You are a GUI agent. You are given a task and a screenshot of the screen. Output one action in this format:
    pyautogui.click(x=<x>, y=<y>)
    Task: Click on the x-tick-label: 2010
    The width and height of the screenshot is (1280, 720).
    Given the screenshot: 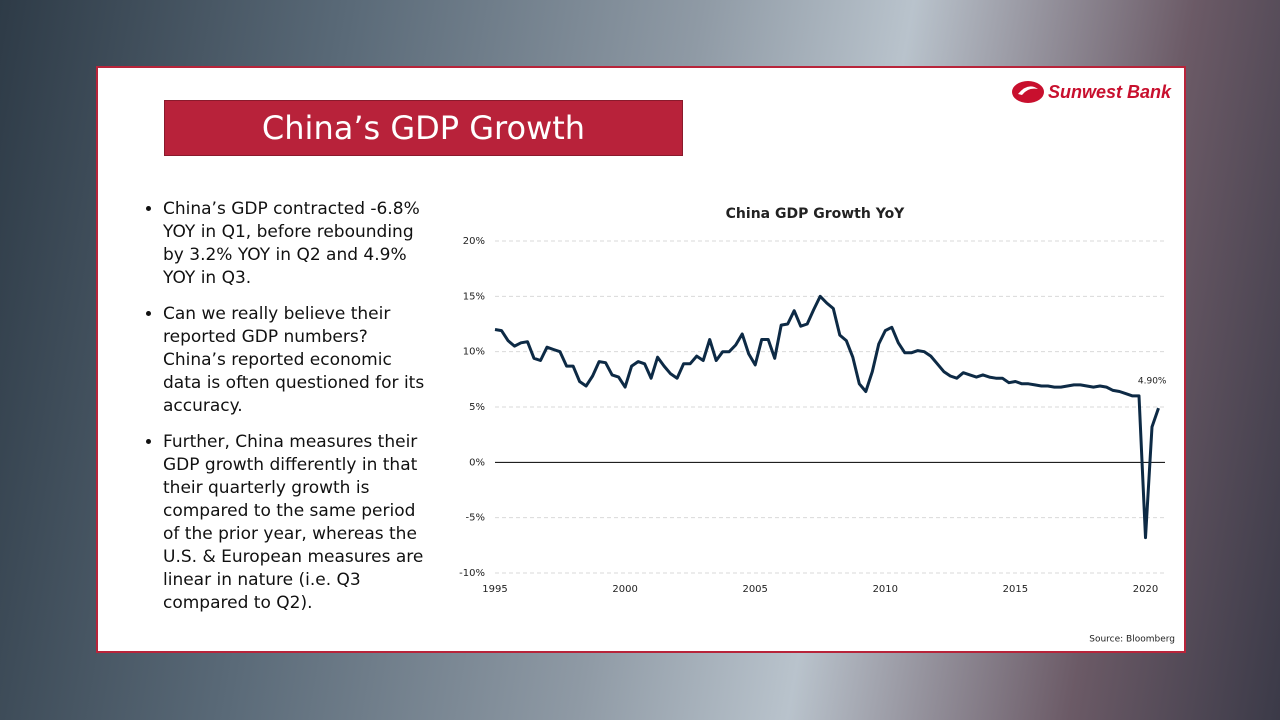 What is the action you would take?
    pyautogui.click(x=885, y=589)
    